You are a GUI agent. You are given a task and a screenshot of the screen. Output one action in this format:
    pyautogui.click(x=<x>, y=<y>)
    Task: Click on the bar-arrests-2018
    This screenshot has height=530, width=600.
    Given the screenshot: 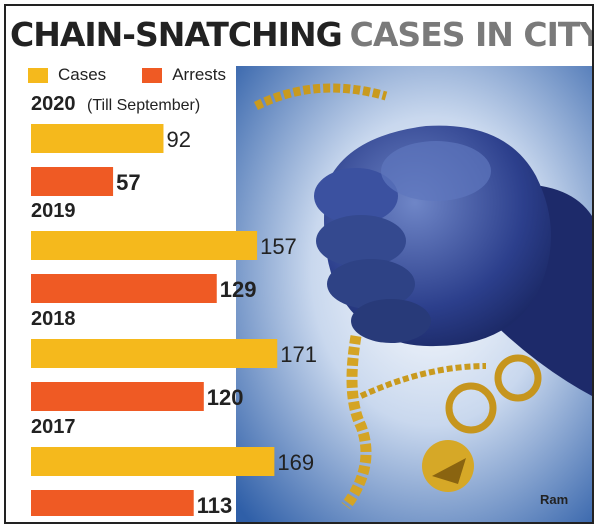 What is the action you would take?
    pyautogui.click(x=117, y=396)
    